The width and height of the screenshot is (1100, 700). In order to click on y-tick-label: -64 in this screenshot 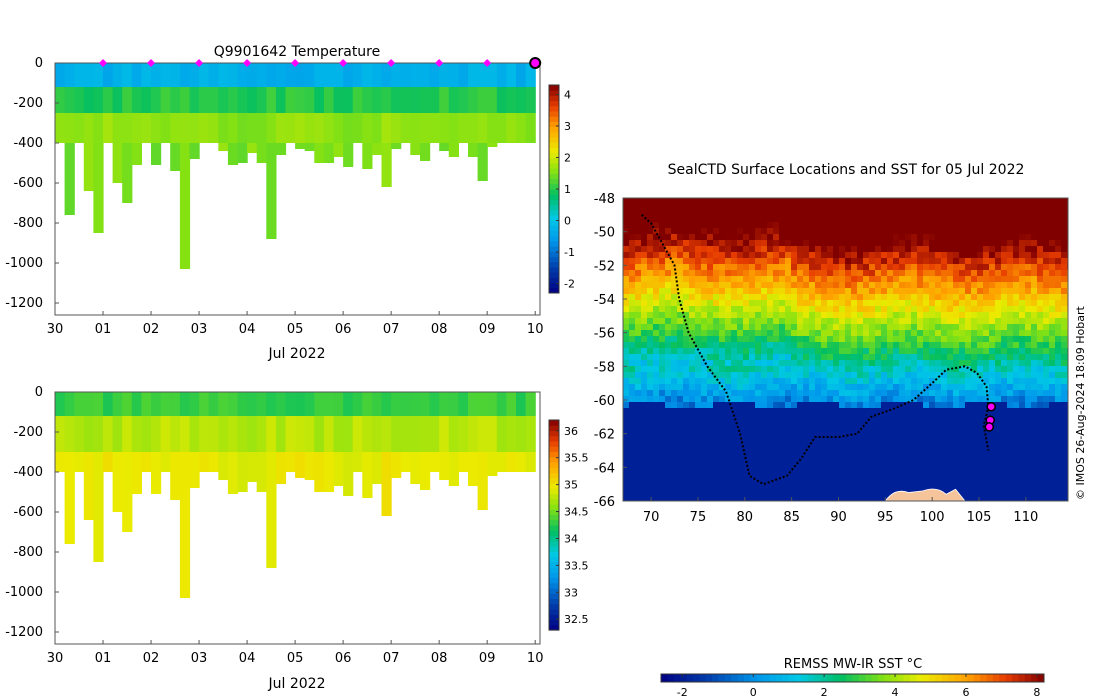, I will do `click(604, 468)`.